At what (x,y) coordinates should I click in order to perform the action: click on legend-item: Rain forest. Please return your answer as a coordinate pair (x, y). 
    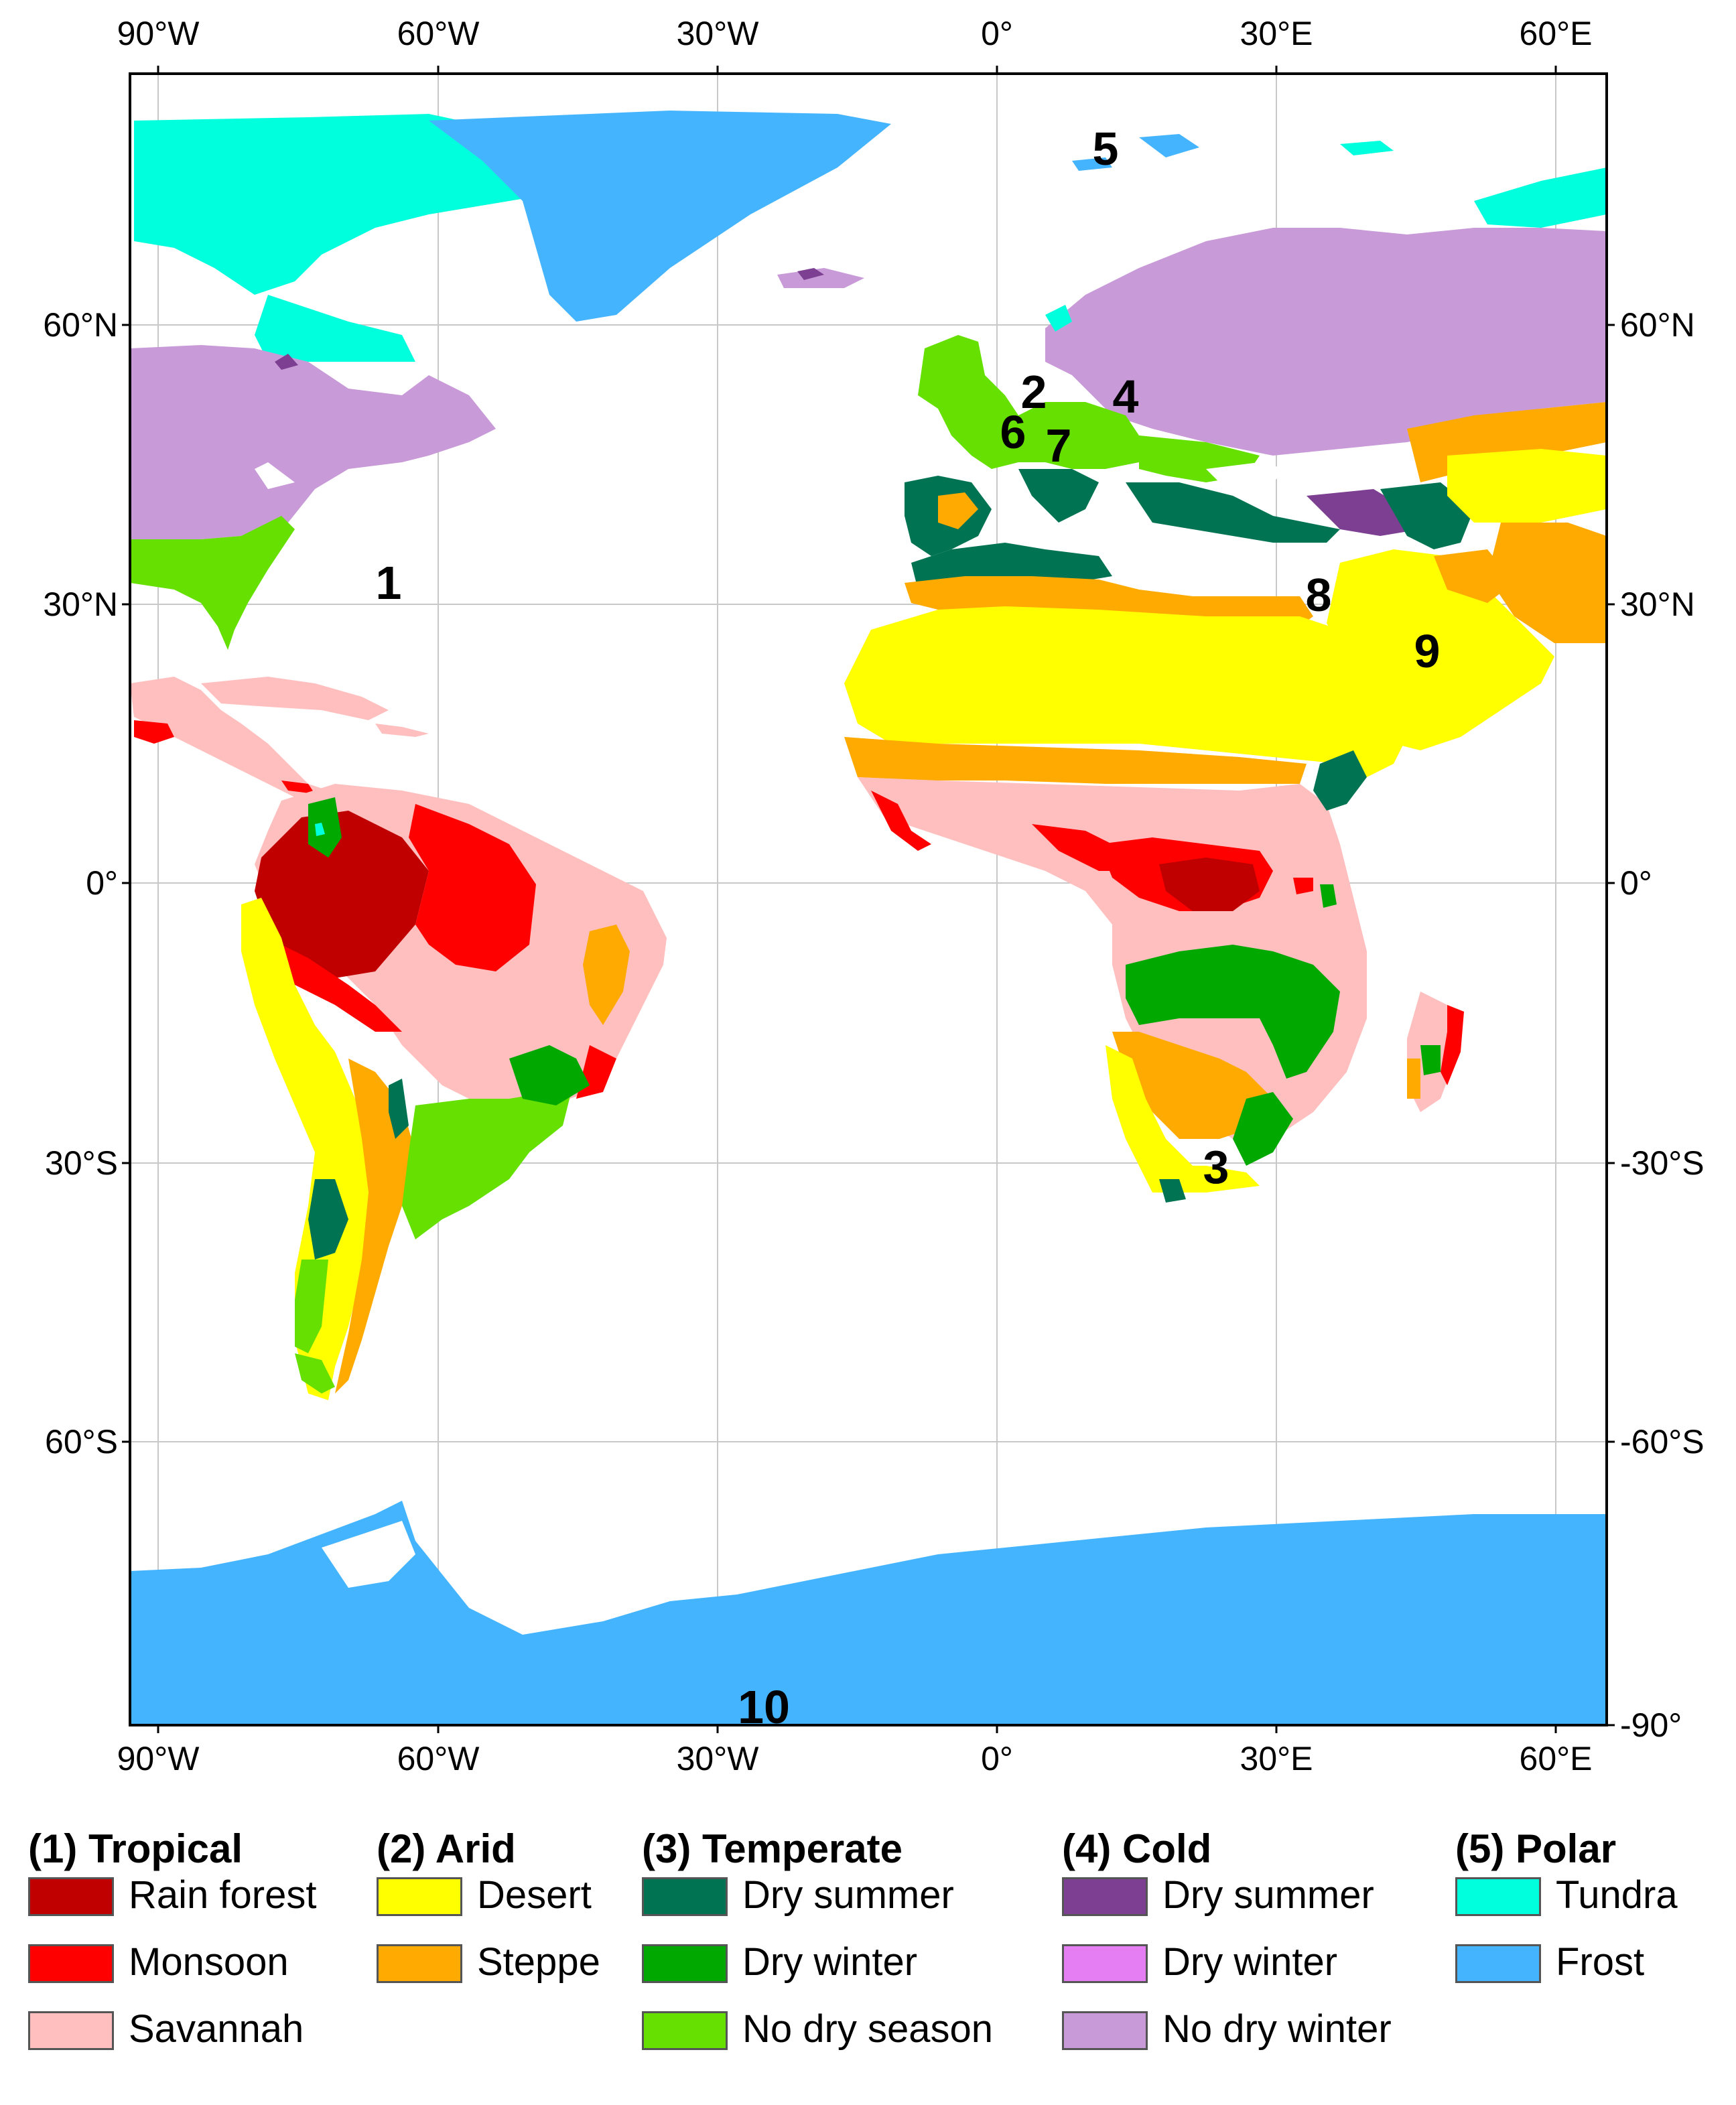
    Looking at the image, I should click on (172, 1910).